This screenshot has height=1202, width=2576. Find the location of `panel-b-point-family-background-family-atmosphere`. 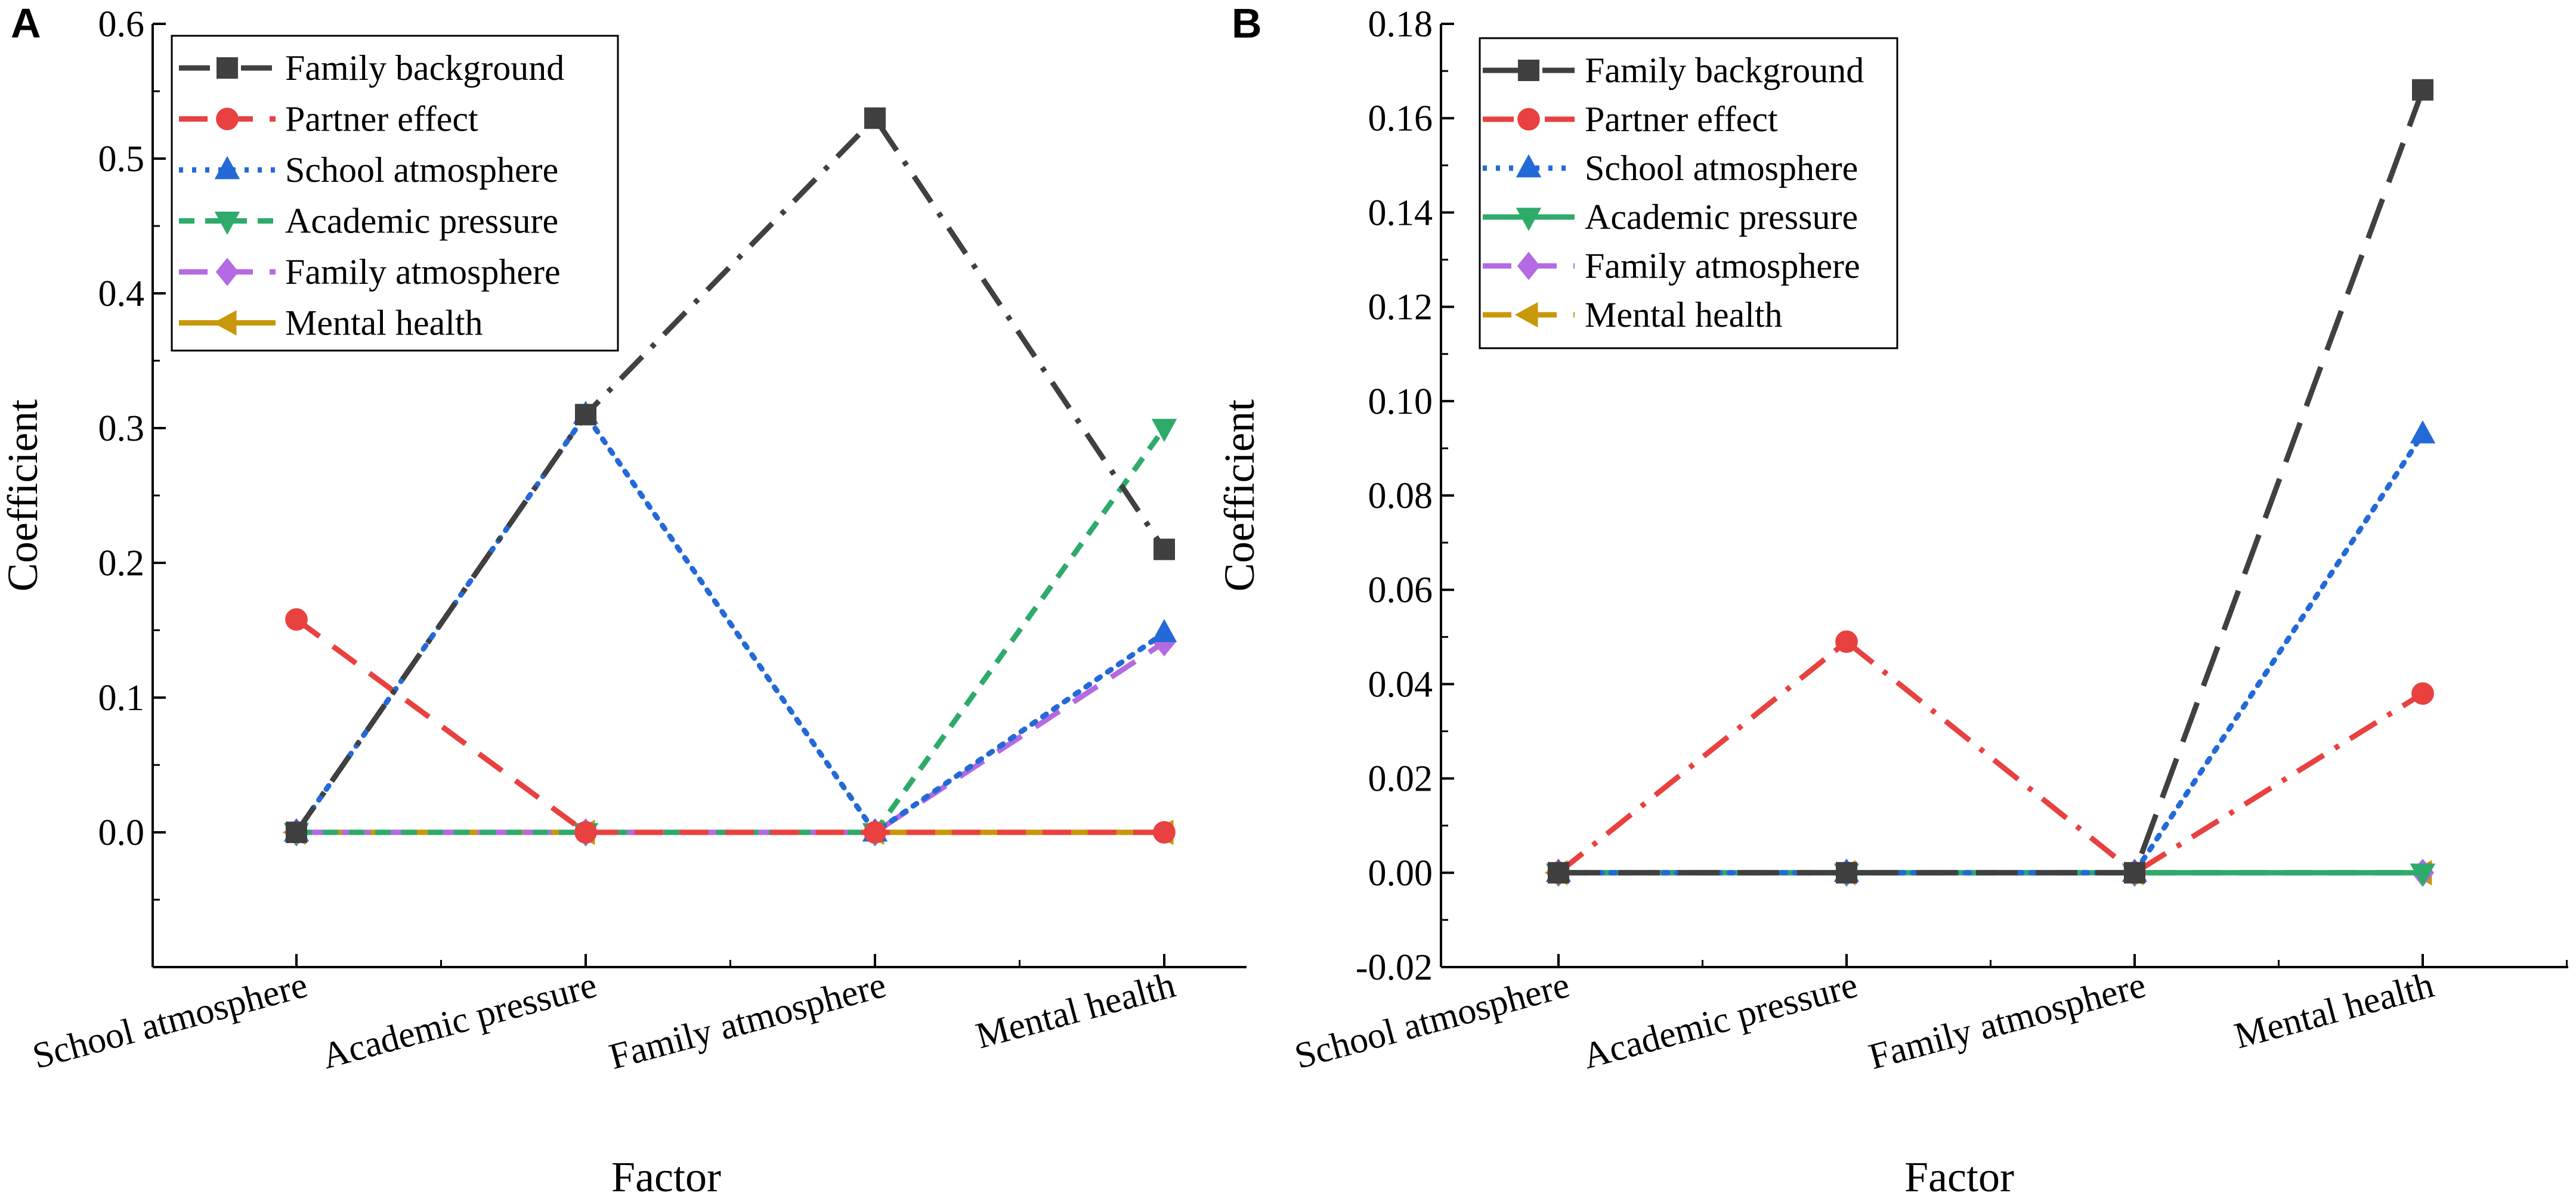

panel-b-point-family-background-family-atmosphere is located at coordinates (2134, 873).